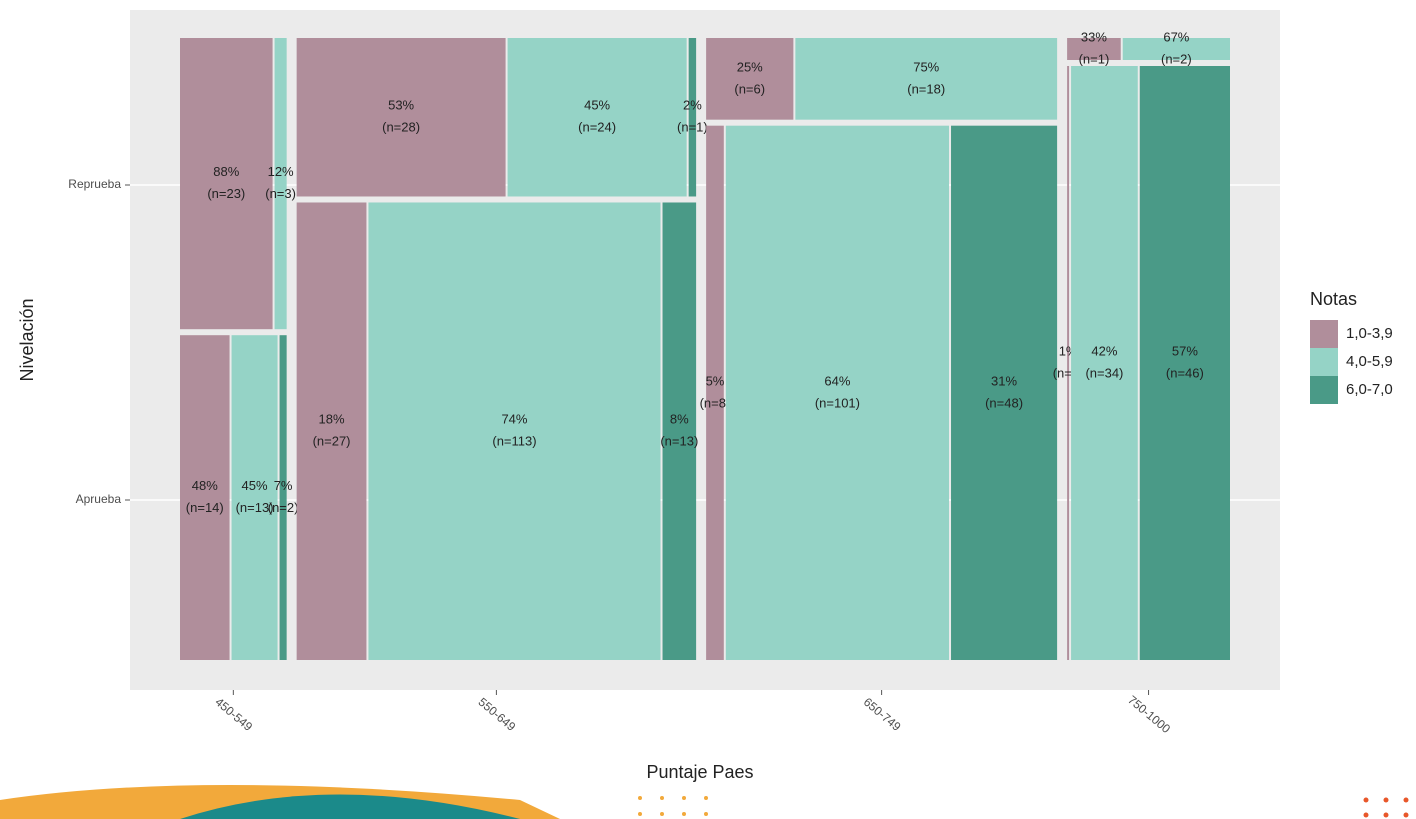  What do you see at coordinates (692, 105) in the screenshot?
I see `percent-label: 2%` at bounding box center [692, 105].